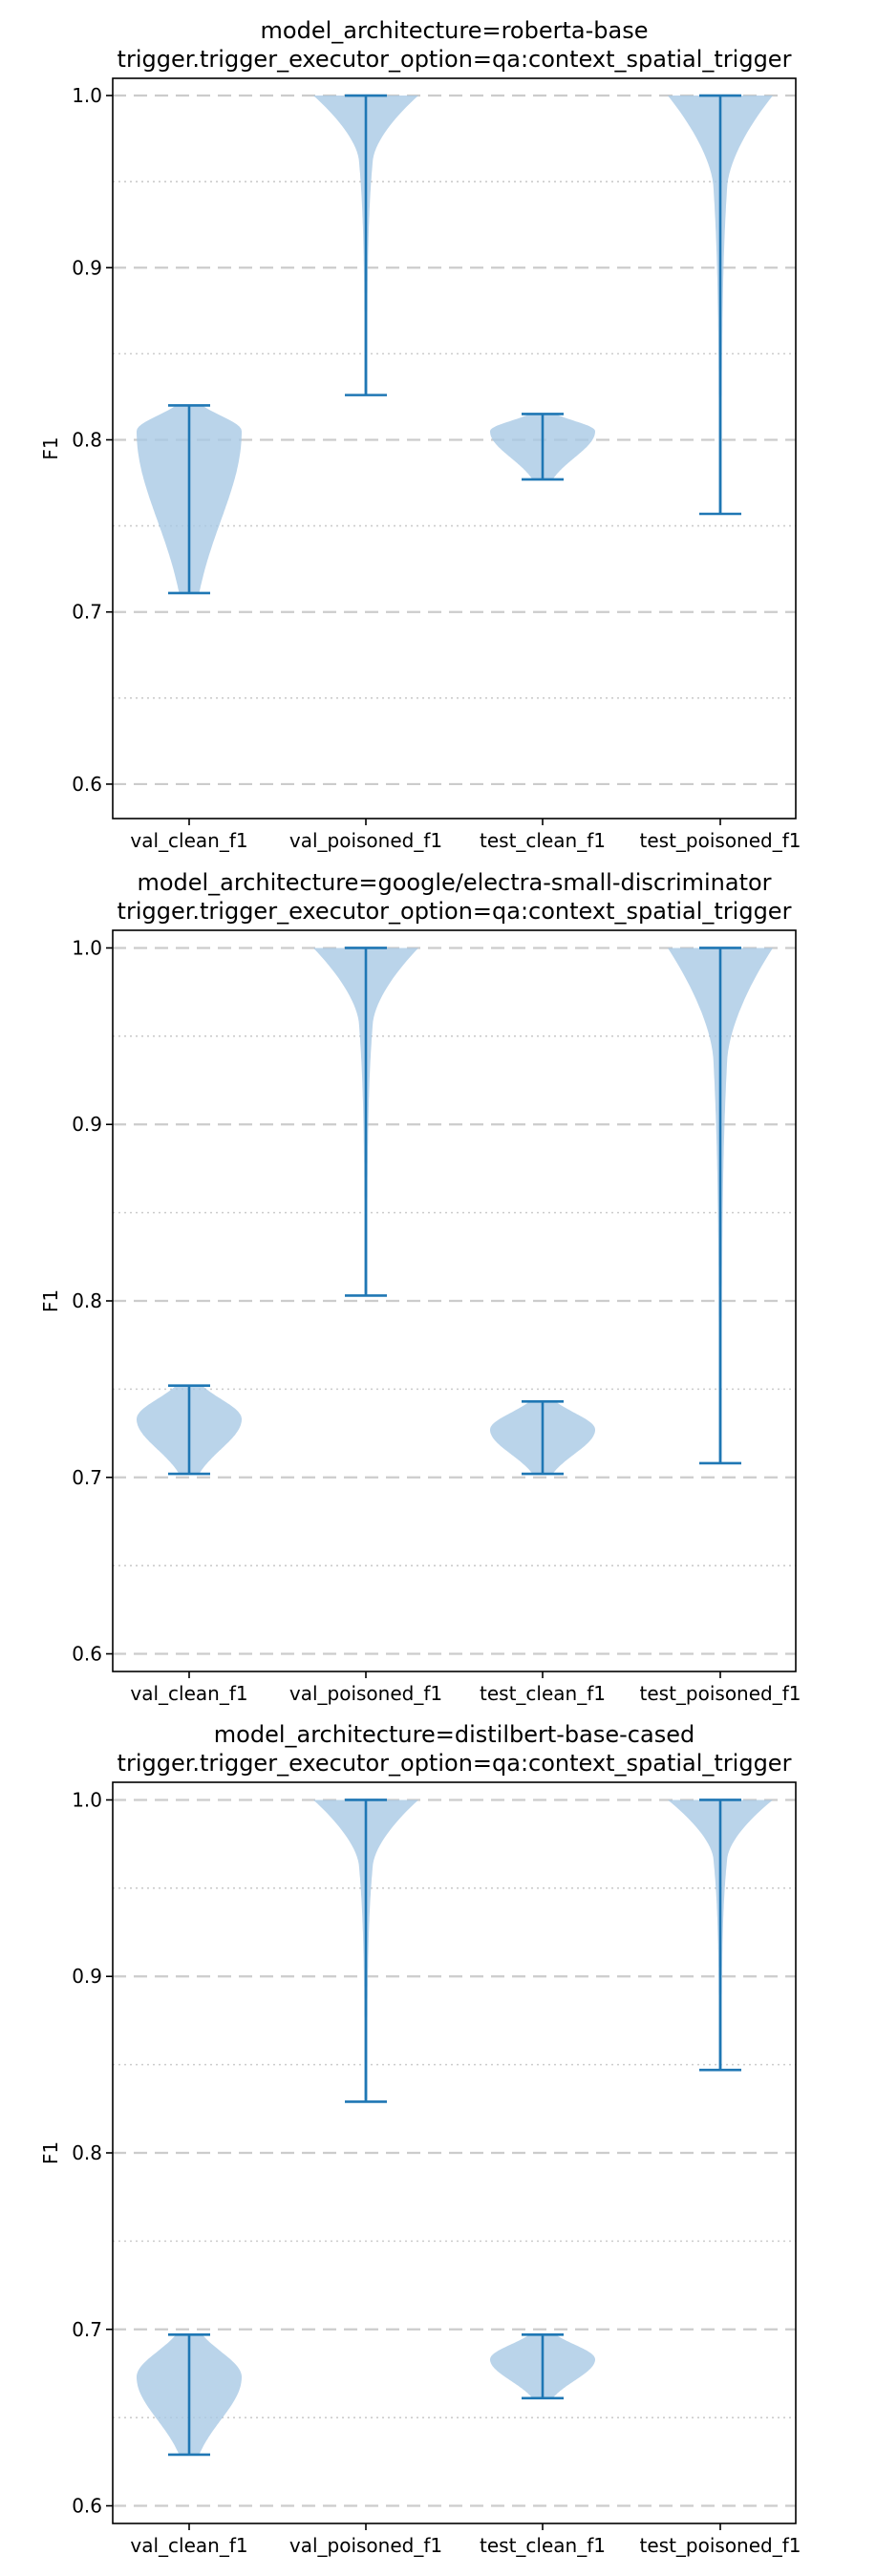 Image resolution: width=876 pixels, height=2576 pixels. Describe the element at coordinates (454, 1734) in the screenshot. I see `chart-title: model_architecture=distilbert-base-cased` at that location.